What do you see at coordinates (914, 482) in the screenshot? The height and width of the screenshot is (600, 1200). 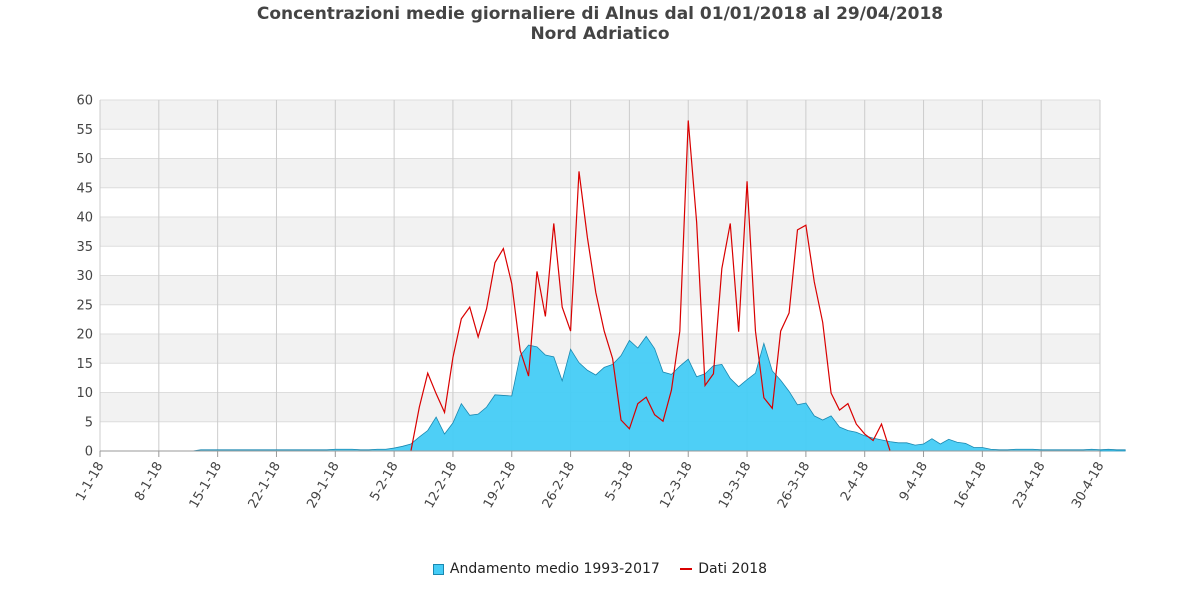 I see `x-tick-label: 9-4-18` at bounding box center [914, 482].